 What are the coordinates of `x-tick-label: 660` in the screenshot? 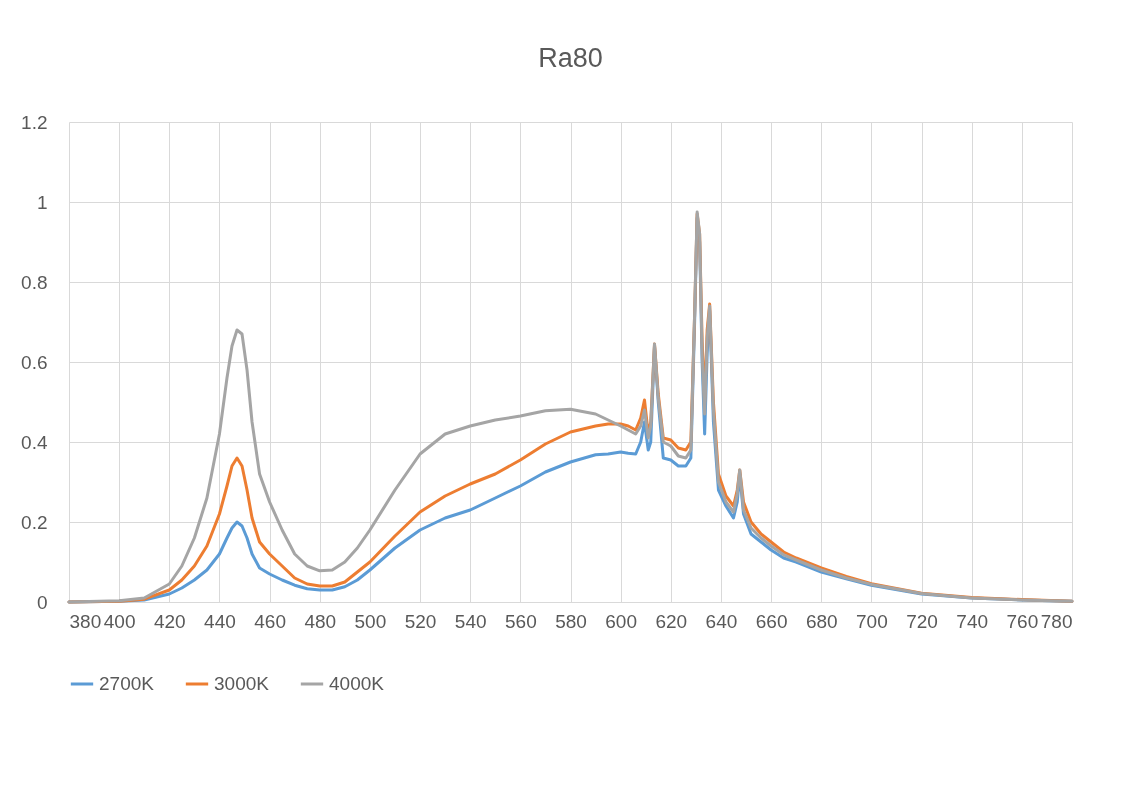 It's located at (771, 621).